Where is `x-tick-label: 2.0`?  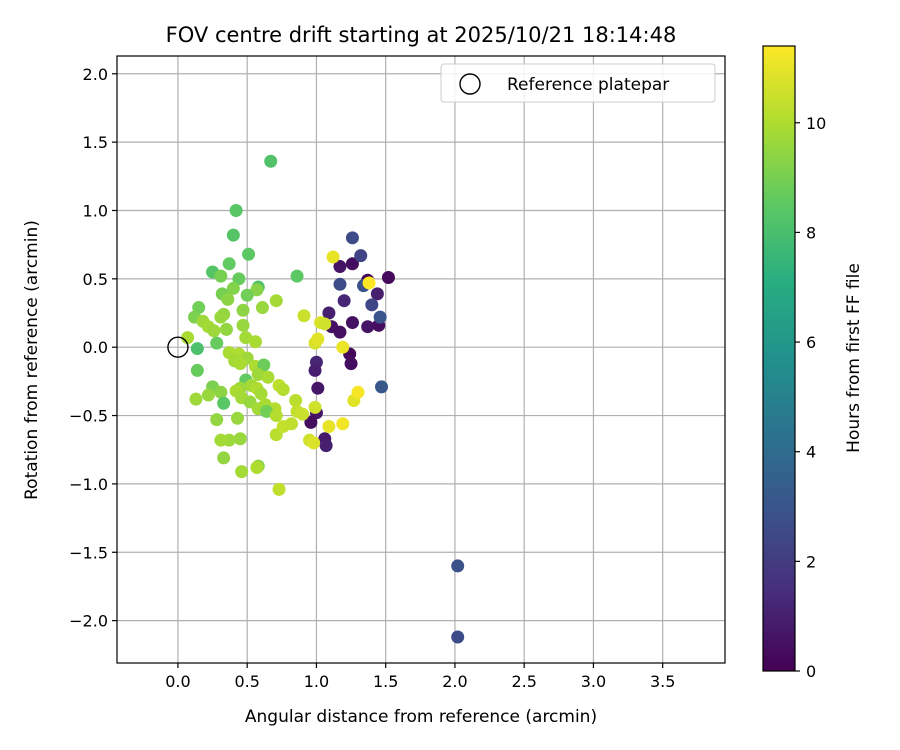
x-tick-label: 2.0 is located at coordinates (454, 681).